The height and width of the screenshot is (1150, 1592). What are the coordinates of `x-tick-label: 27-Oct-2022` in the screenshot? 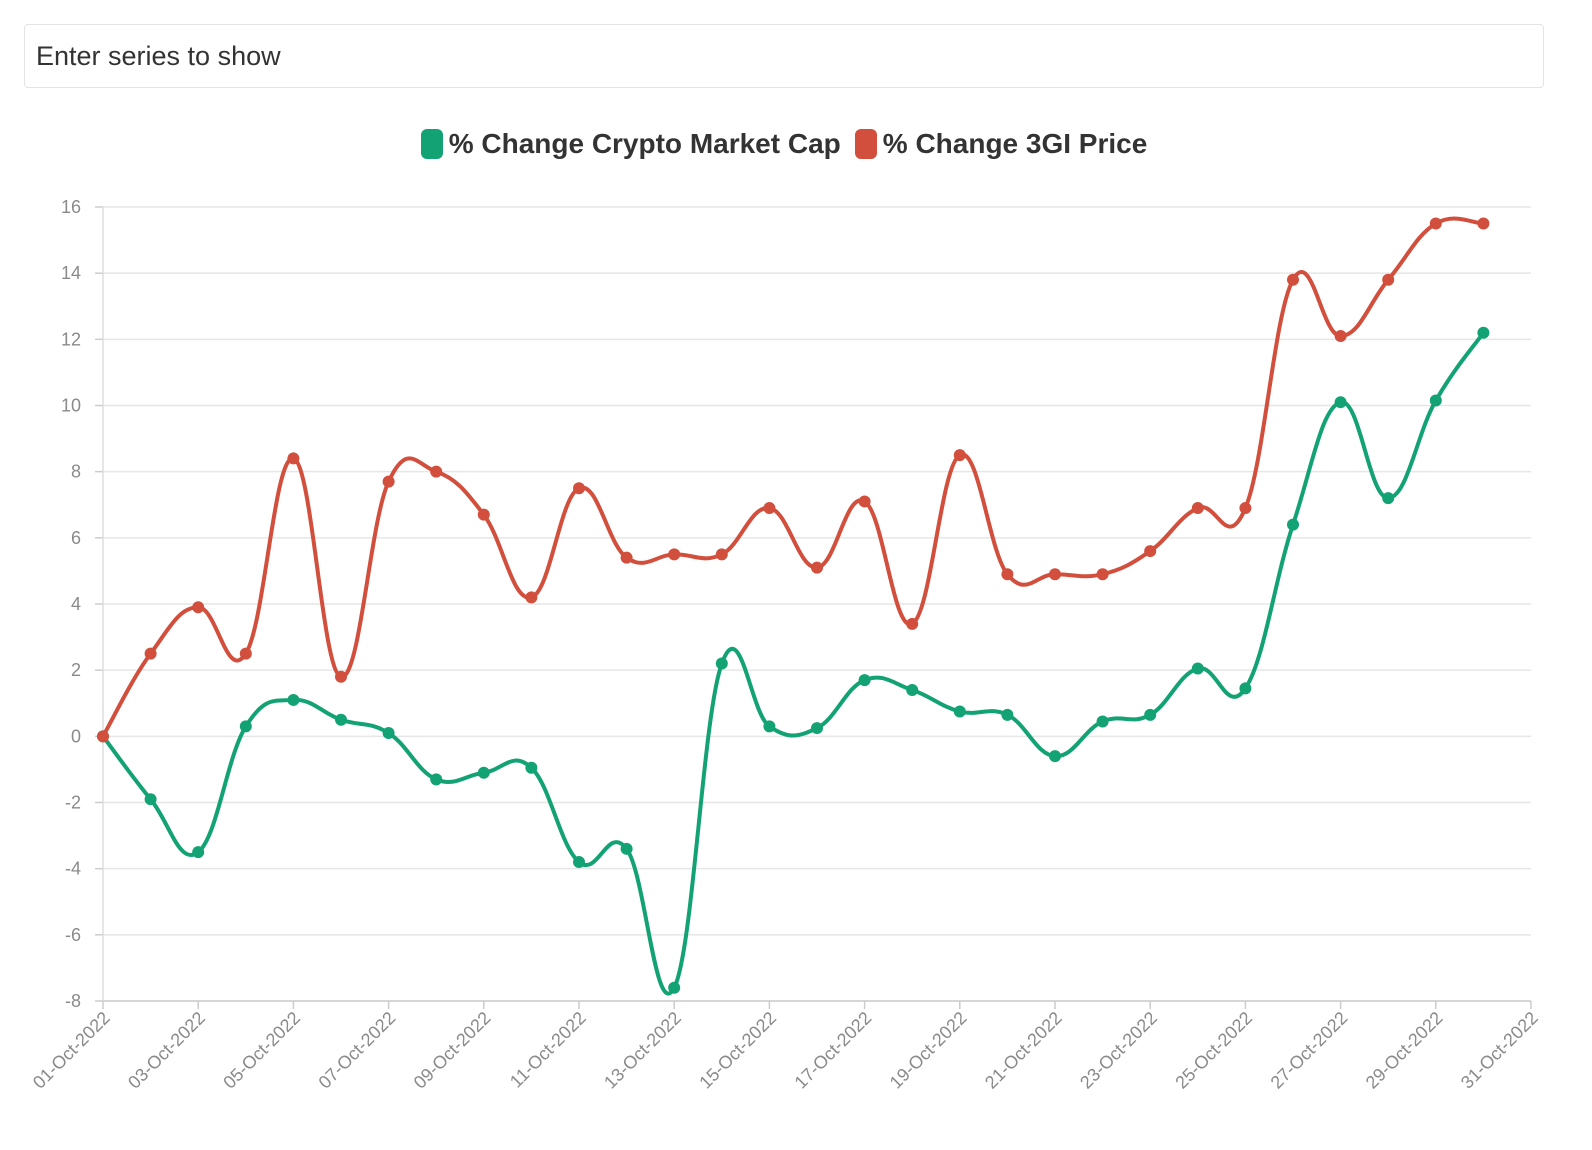 It's located at (1309, 1050).